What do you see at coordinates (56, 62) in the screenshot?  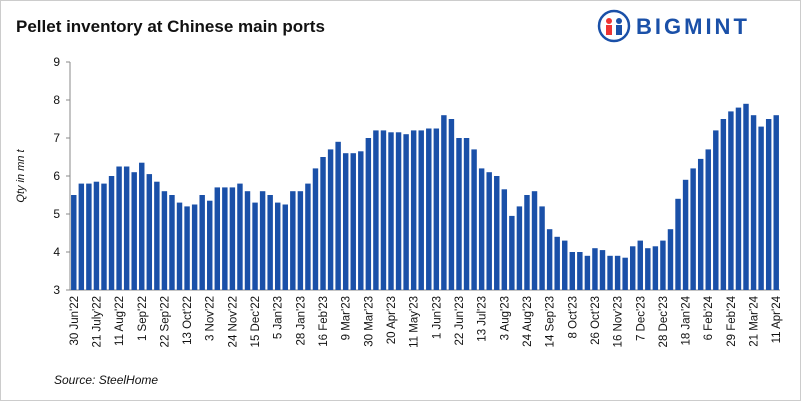 I see `y-tick-label: 9` at bounding box center [56, 62].